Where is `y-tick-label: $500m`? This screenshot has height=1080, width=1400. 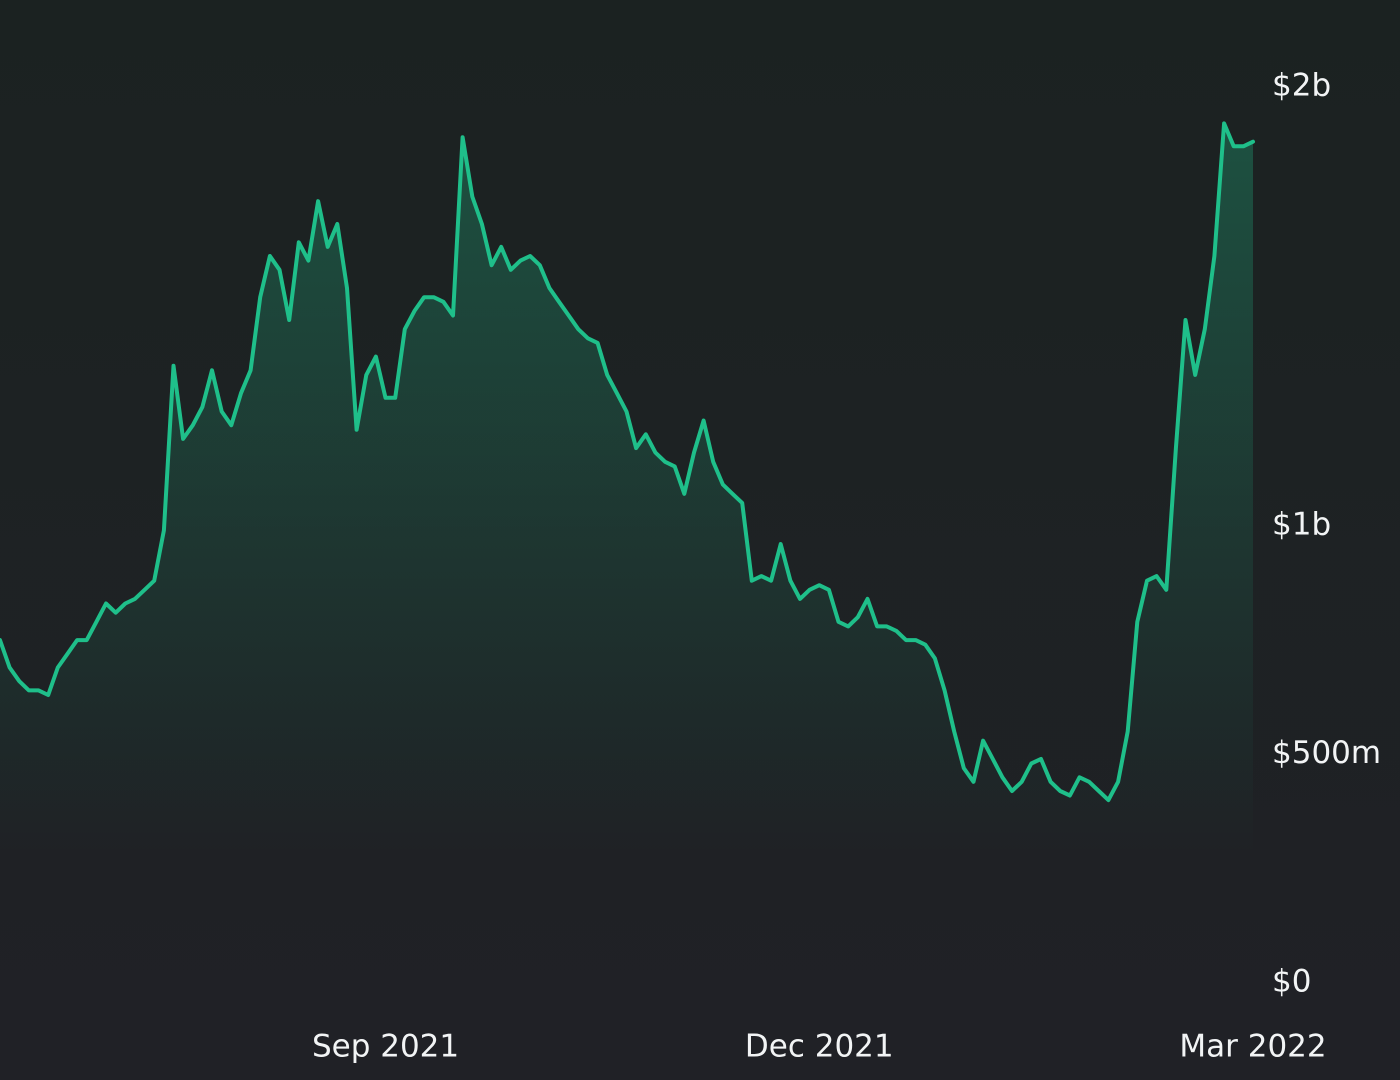 y-tick-label: $500m is located at coordinates (1326, 753).